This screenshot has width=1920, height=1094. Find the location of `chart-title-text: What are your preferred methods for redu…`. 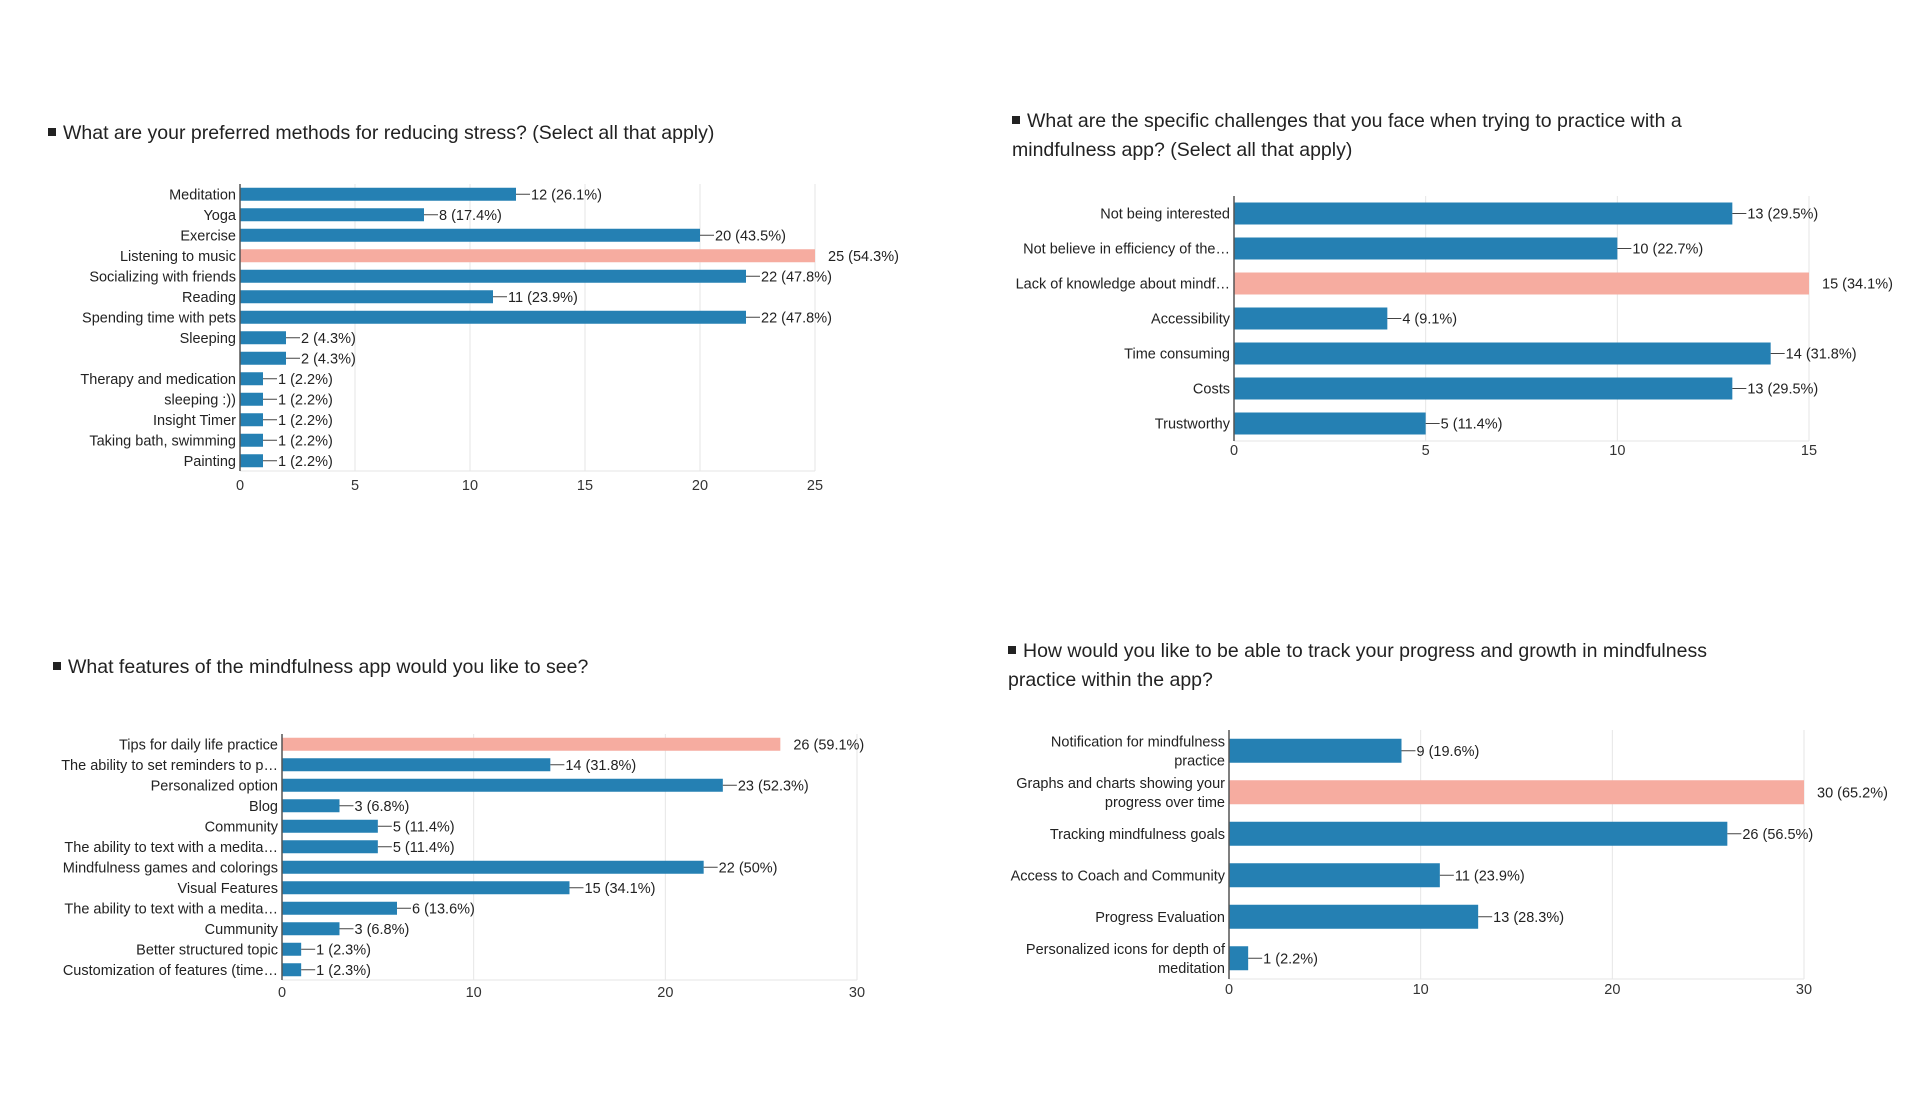

chart-title-text: What are your preferred methods for redu… is located at coordinates (389, 133).